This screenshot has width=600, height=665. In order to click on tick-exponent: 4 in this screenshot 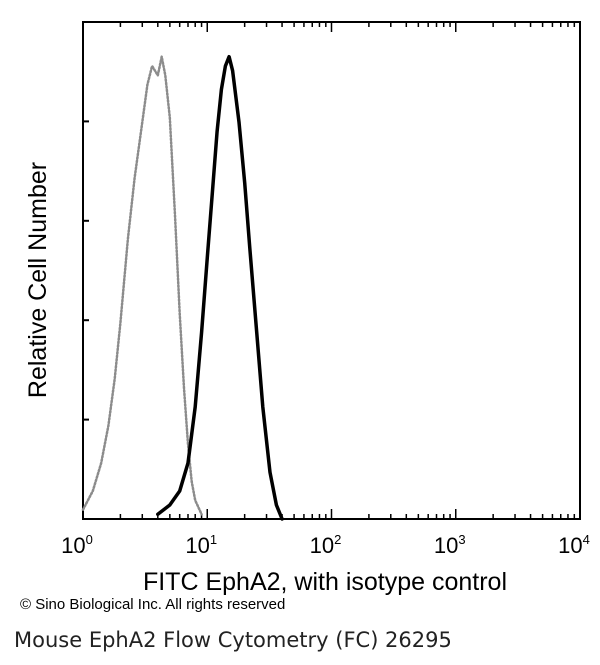, I will do `click(586, 539)`.